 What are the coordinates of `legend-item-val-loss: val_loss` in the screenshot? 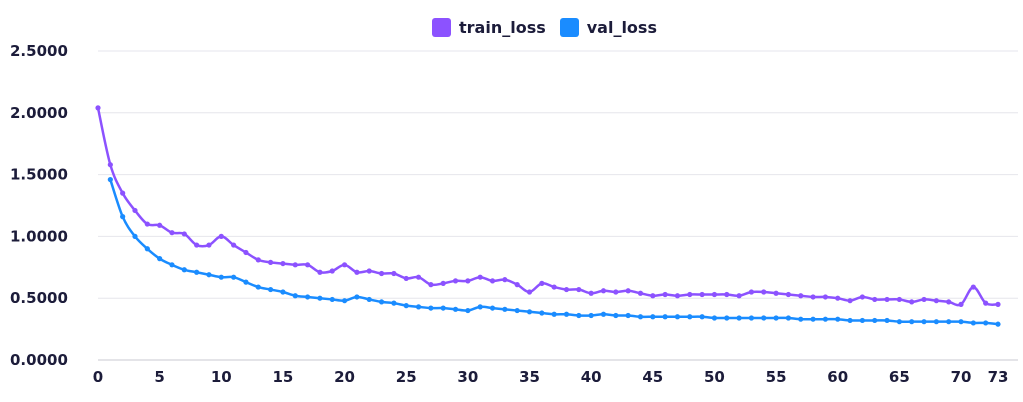 It's located at (608, 27).